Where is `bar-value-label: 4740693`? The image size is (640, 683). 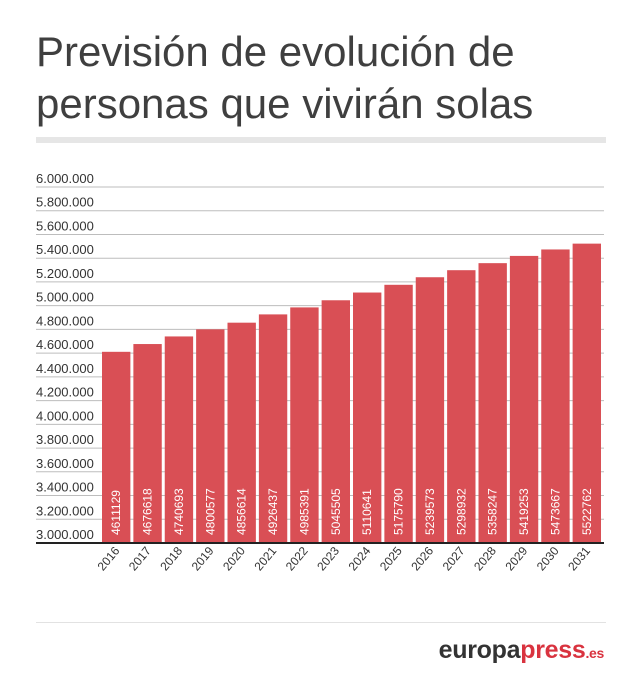 bar-value-label: 4740693 is located at coordinates (179, 511).